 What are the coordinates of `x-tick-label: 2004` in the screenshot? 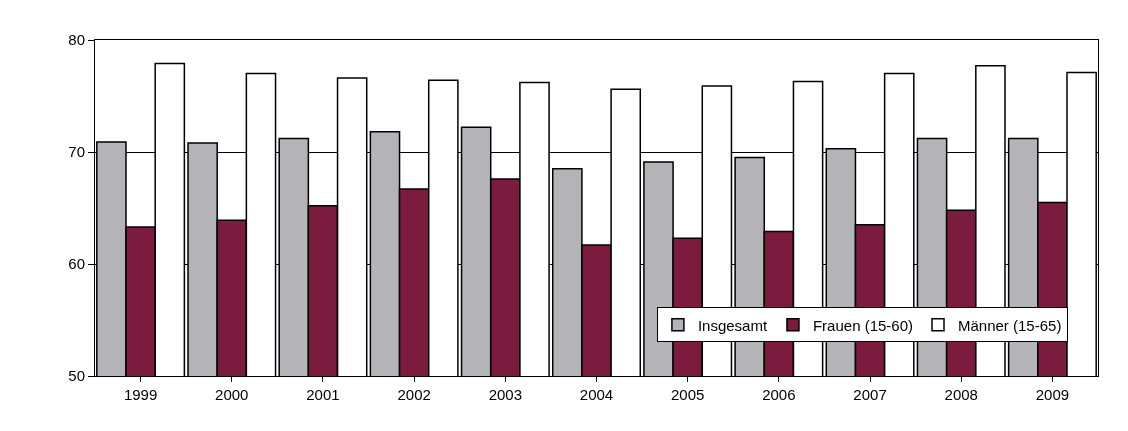 It's located at (596, 394).